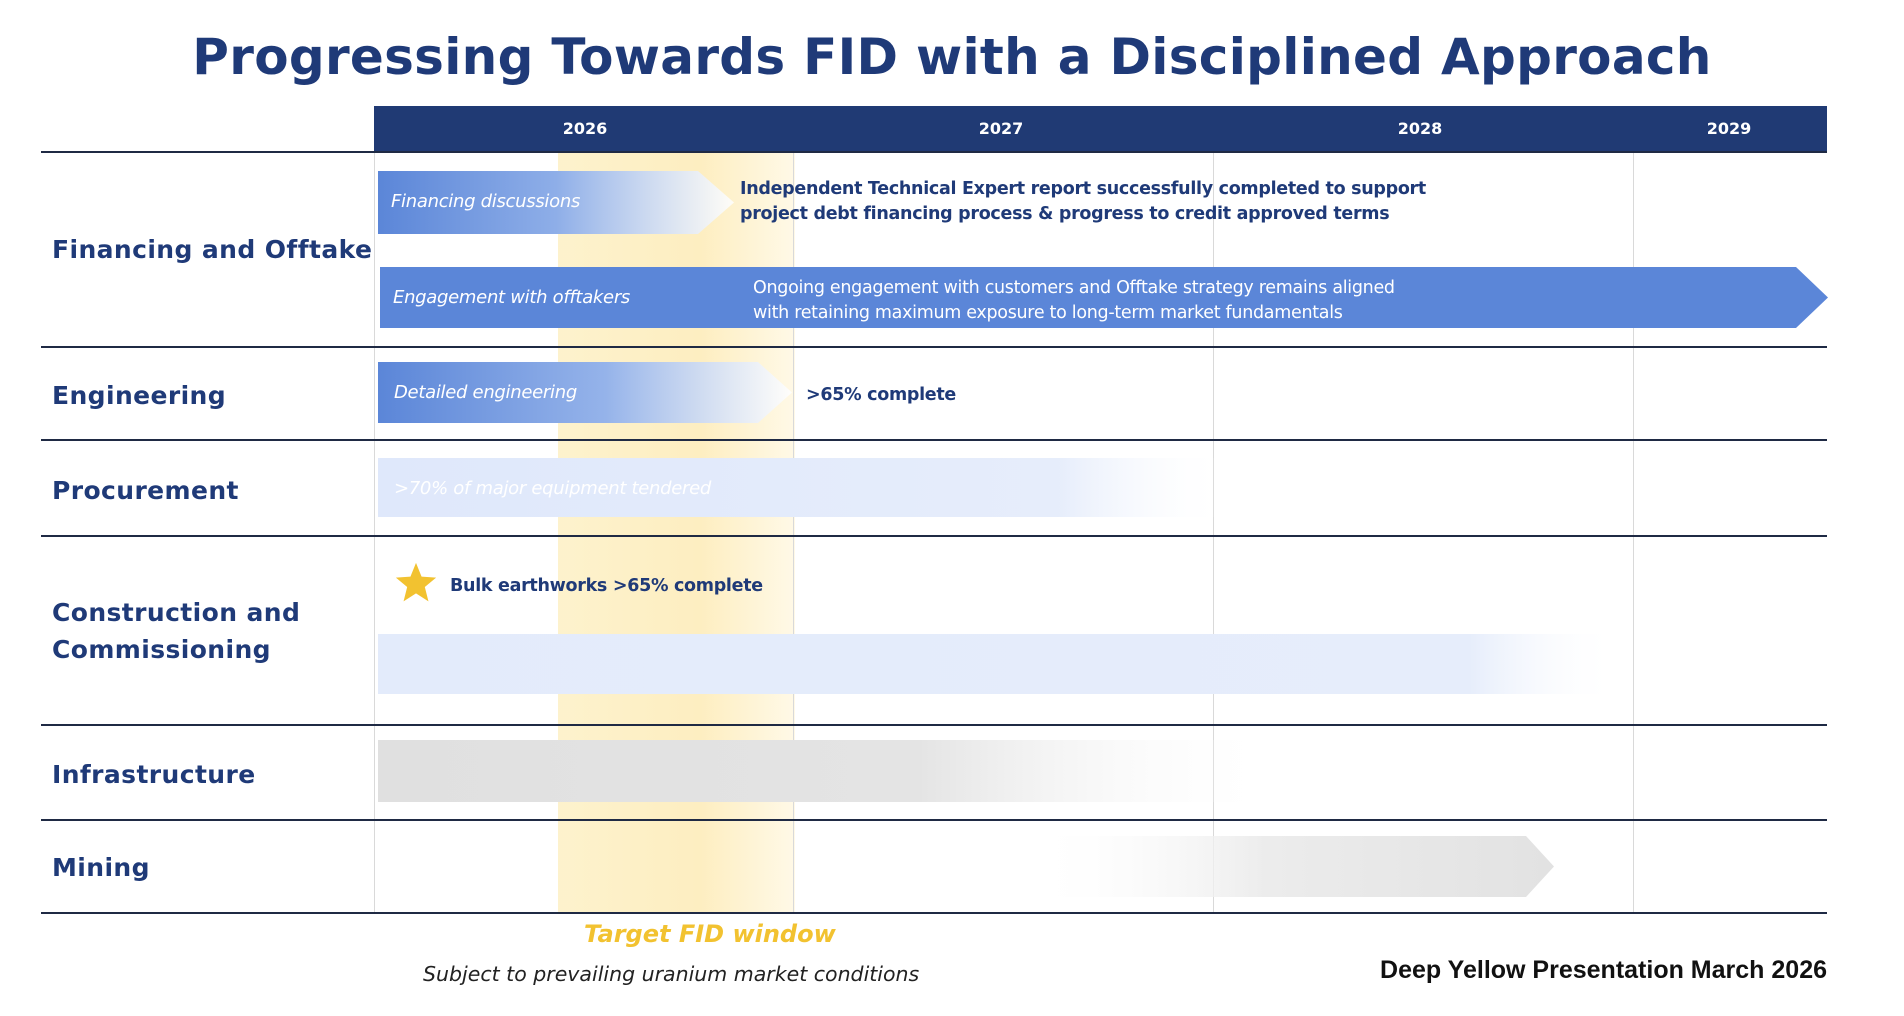  I want to click on year-divider-2029, so click(1633, 533).